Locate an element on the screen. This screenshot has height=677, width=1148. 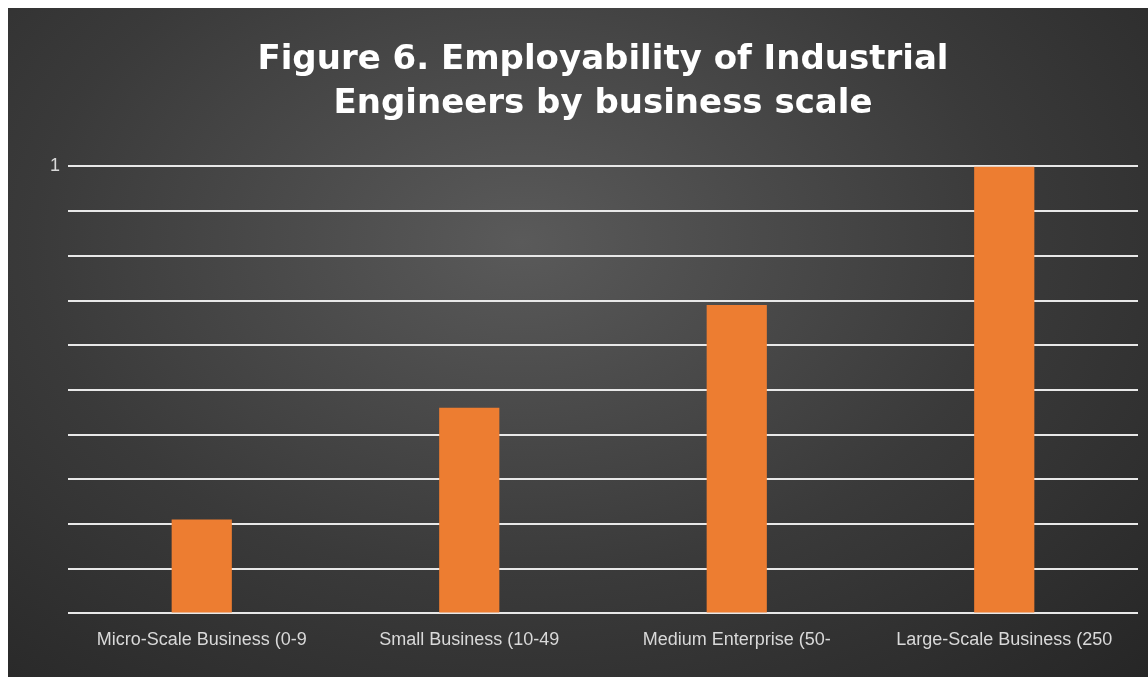
x-tick-label: Small Business (10-49 is located at coordinates (469, 639).